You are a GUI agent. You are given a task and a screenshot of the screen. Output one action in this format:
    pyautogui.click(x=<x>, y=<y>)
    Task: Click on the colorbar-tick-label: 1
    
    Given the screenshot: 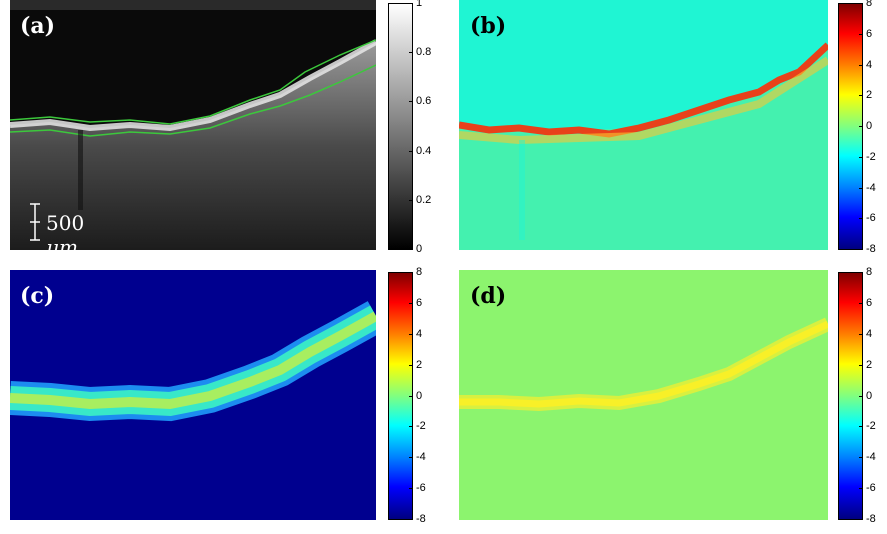 What is the action you would take?
    pyautogui.click(x=419, y=4)
    